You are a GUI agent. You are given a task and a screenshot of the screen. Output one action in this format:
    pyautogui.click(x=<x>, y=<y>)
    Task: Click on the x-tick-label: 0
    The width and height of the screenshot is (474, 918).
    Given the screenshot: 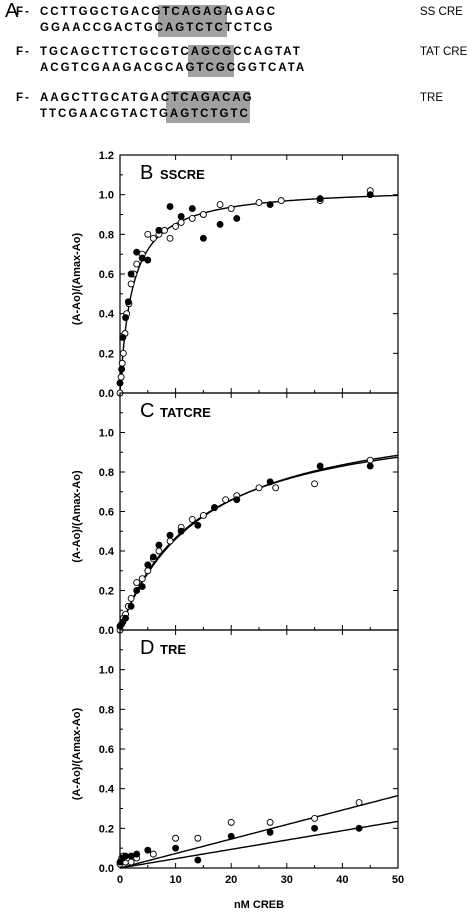 What is the action you would take?
    pyautogui.click(x=120, y=880)
    